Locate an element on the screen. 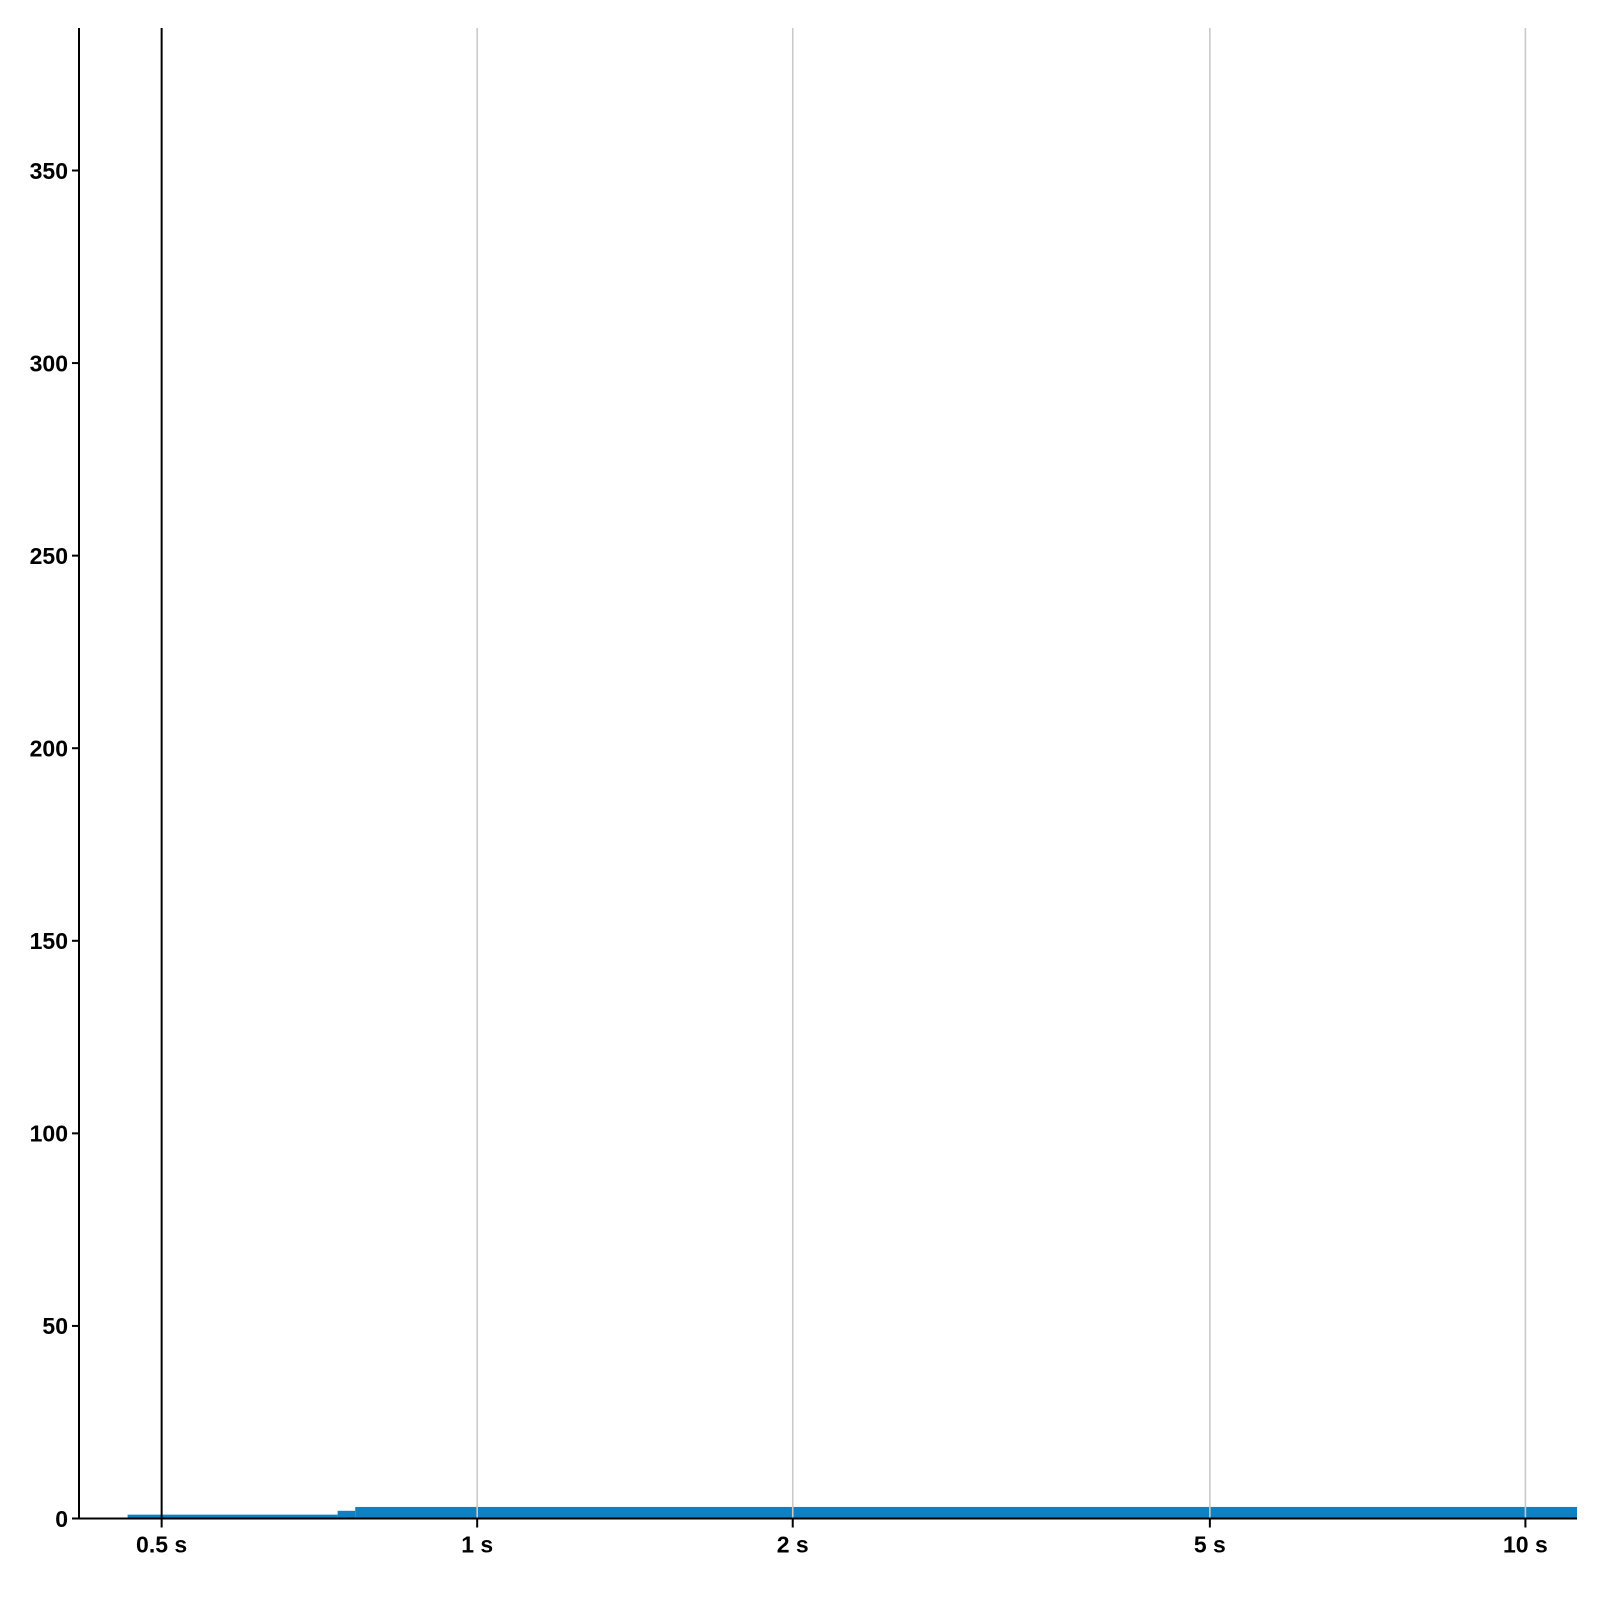  y-tick-label: 50 is located at coordinates (55, 1326).